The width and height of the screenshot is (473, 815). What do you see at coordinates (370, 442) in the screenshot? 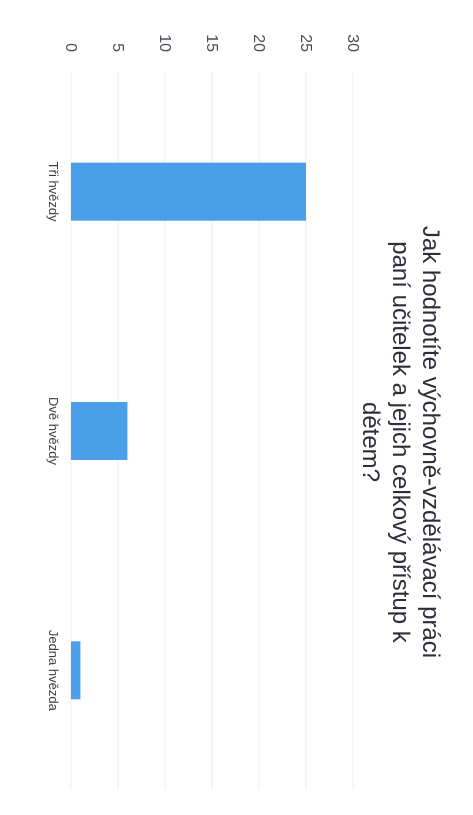
I see `chart-title-line: dětem?` at bounding box center [370, 442].